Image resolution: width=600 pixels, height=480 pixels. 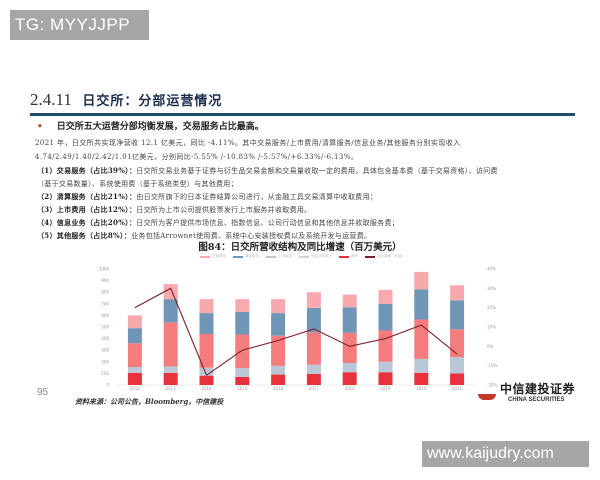 I want to click on list-item: （3）上市费用（占比12%）：日交所为上市公司提供股票发行上市服务并收取费用。, so click(x=174, y=210).